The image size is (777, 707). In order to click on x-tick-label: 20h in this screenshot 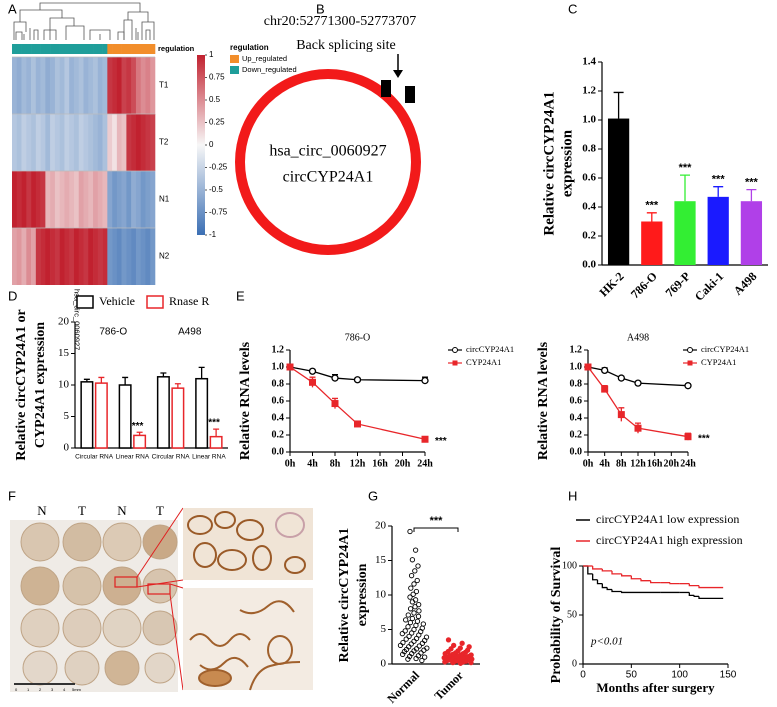, I will do `click(403, 463)`.